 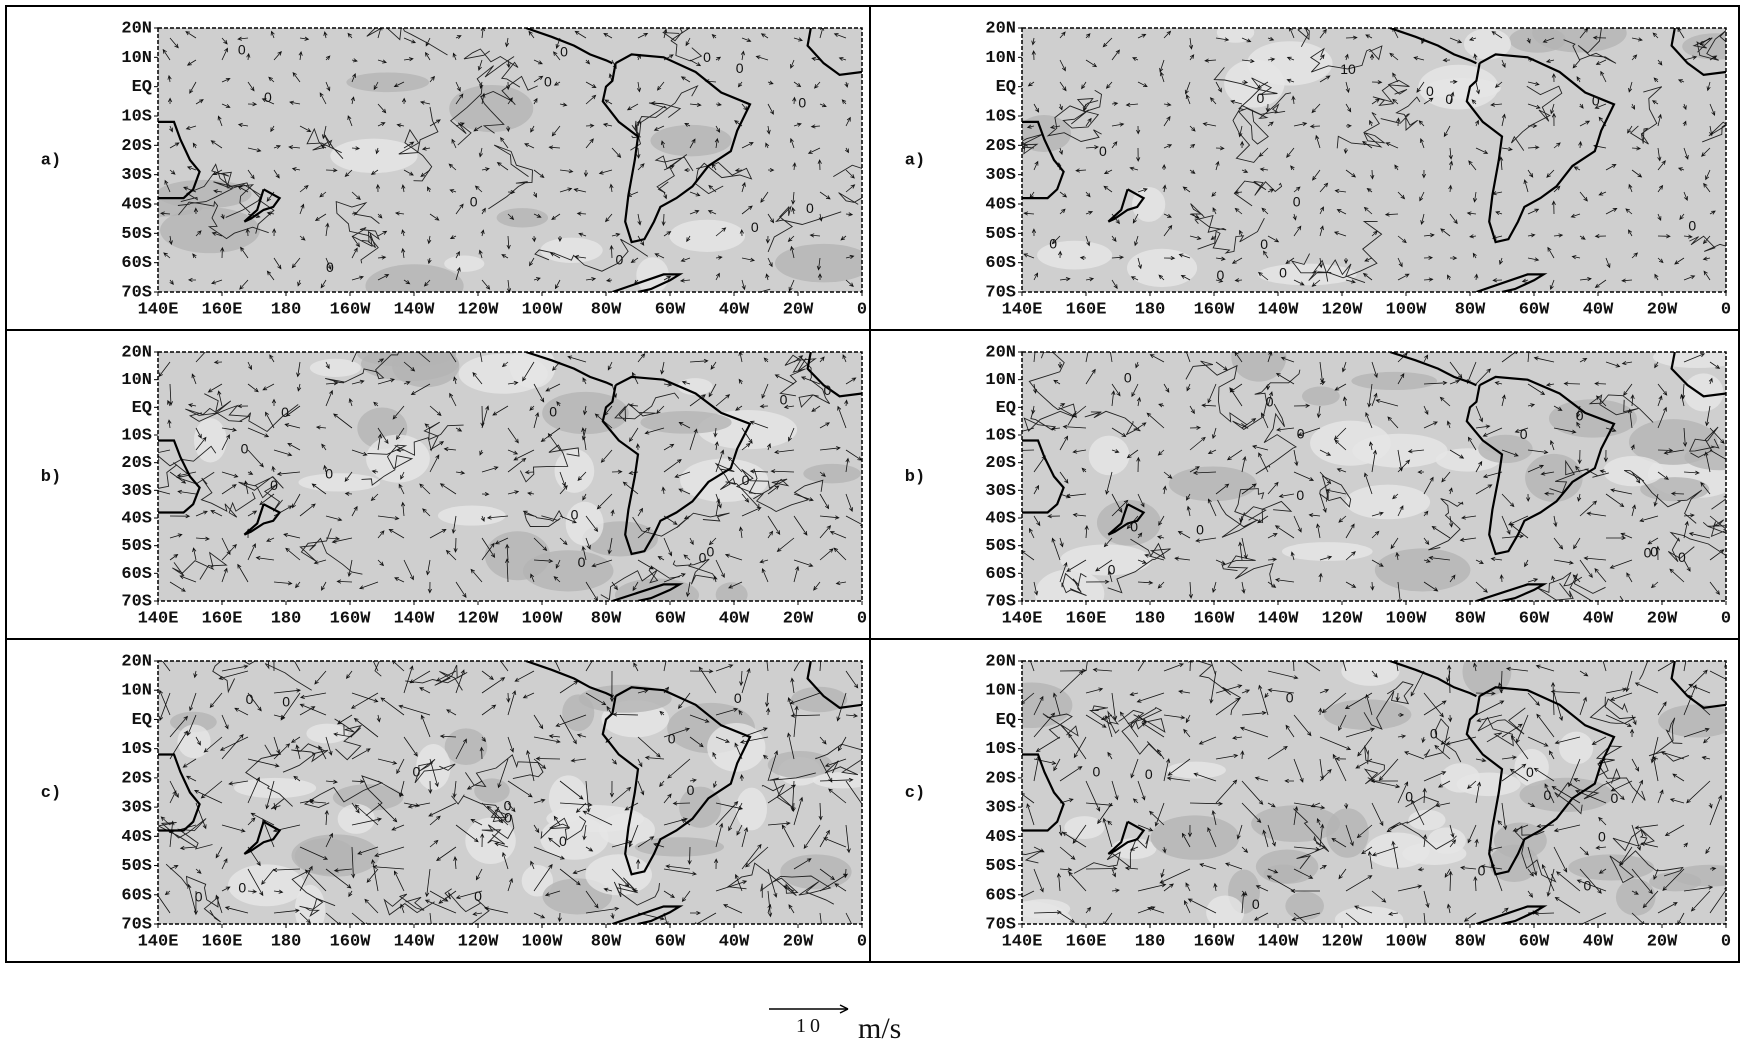 I want to click on coastline, so click(x=1540, y=148).